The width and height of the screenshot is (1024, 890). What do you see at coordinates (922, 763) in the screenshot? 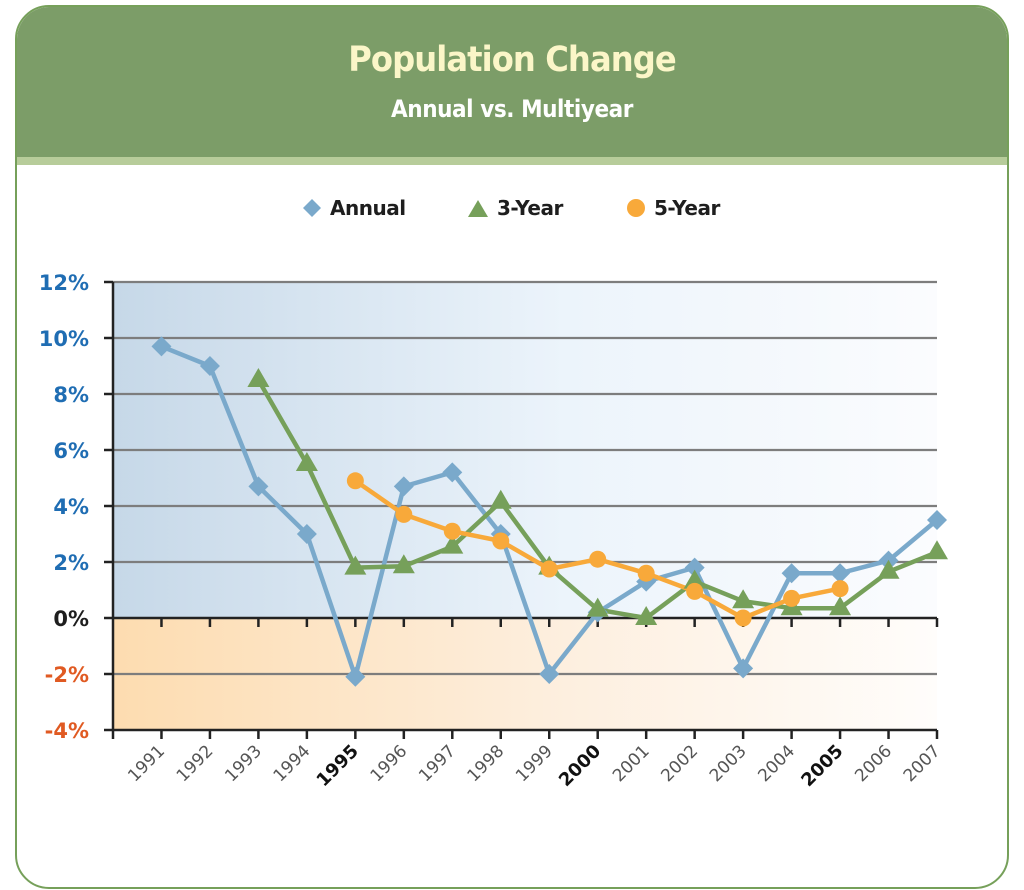
I see `x-tick-label: 2007` at bounding box center [922, 763].